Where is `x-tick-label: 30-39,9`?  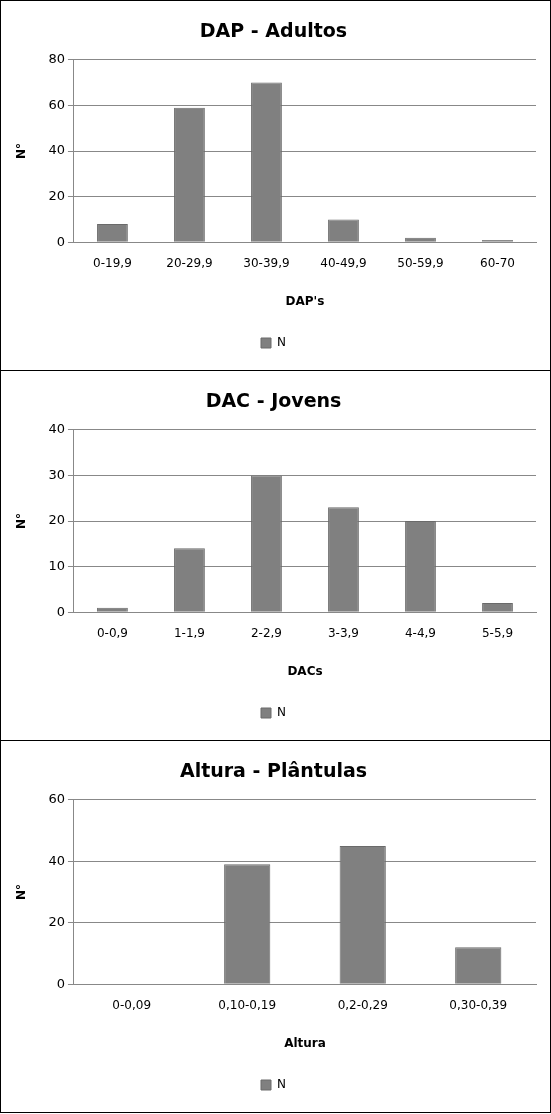 x-tick-label: 30-39,9 is located at coordinates (266, 262).